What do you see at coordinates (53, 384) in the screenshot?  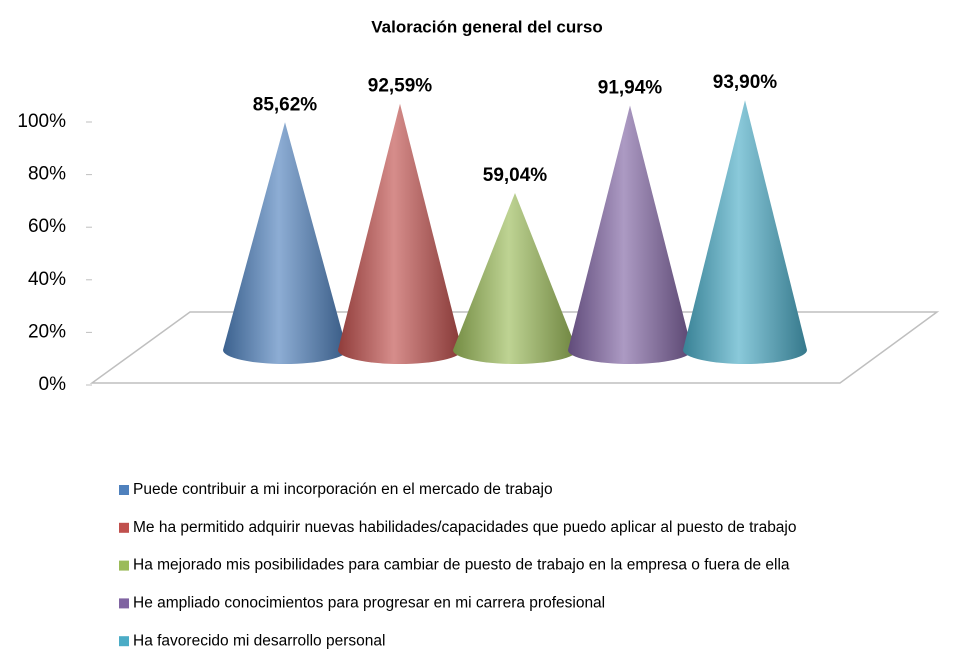 I see `y-tick-label: 0%` at bounding box center [53, 384].